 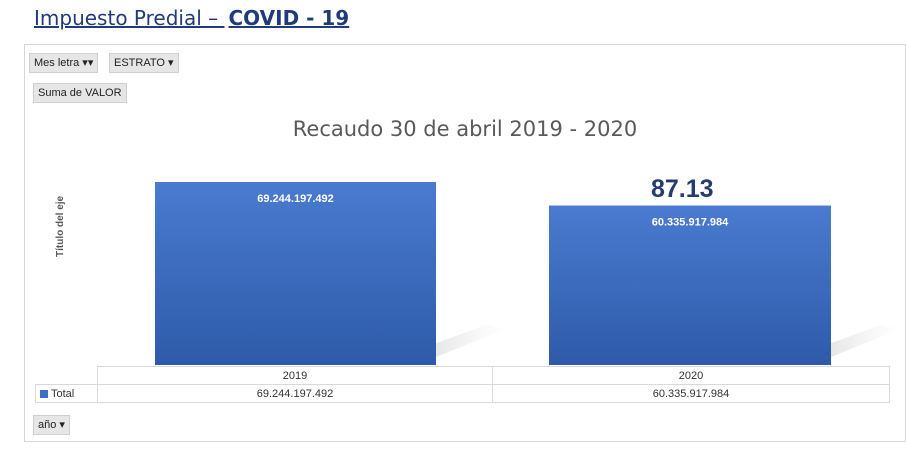 I want to click on category-label-2019: 2019, so click(x=295, y=375).